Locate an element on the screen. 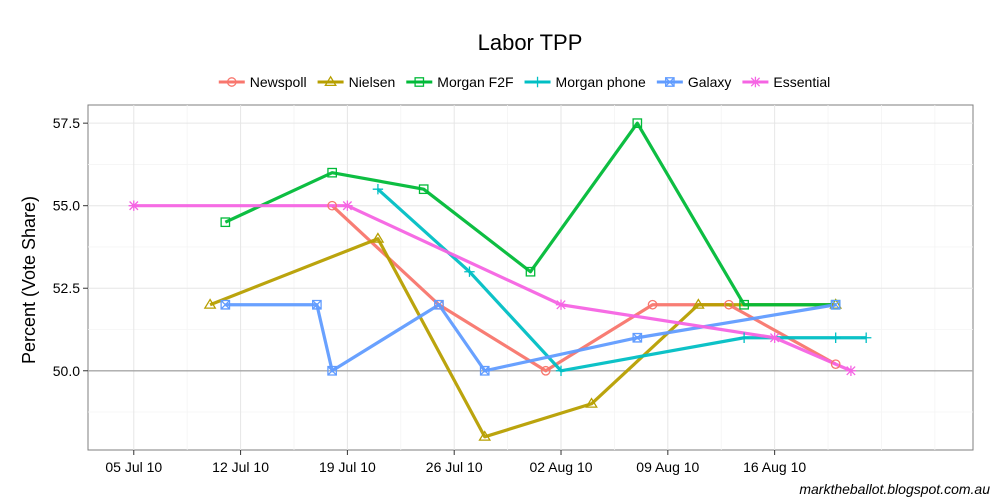 The image size is (1000, 500). x-tick-label: 12 Jul 10 is located at coordinates (240, 467).